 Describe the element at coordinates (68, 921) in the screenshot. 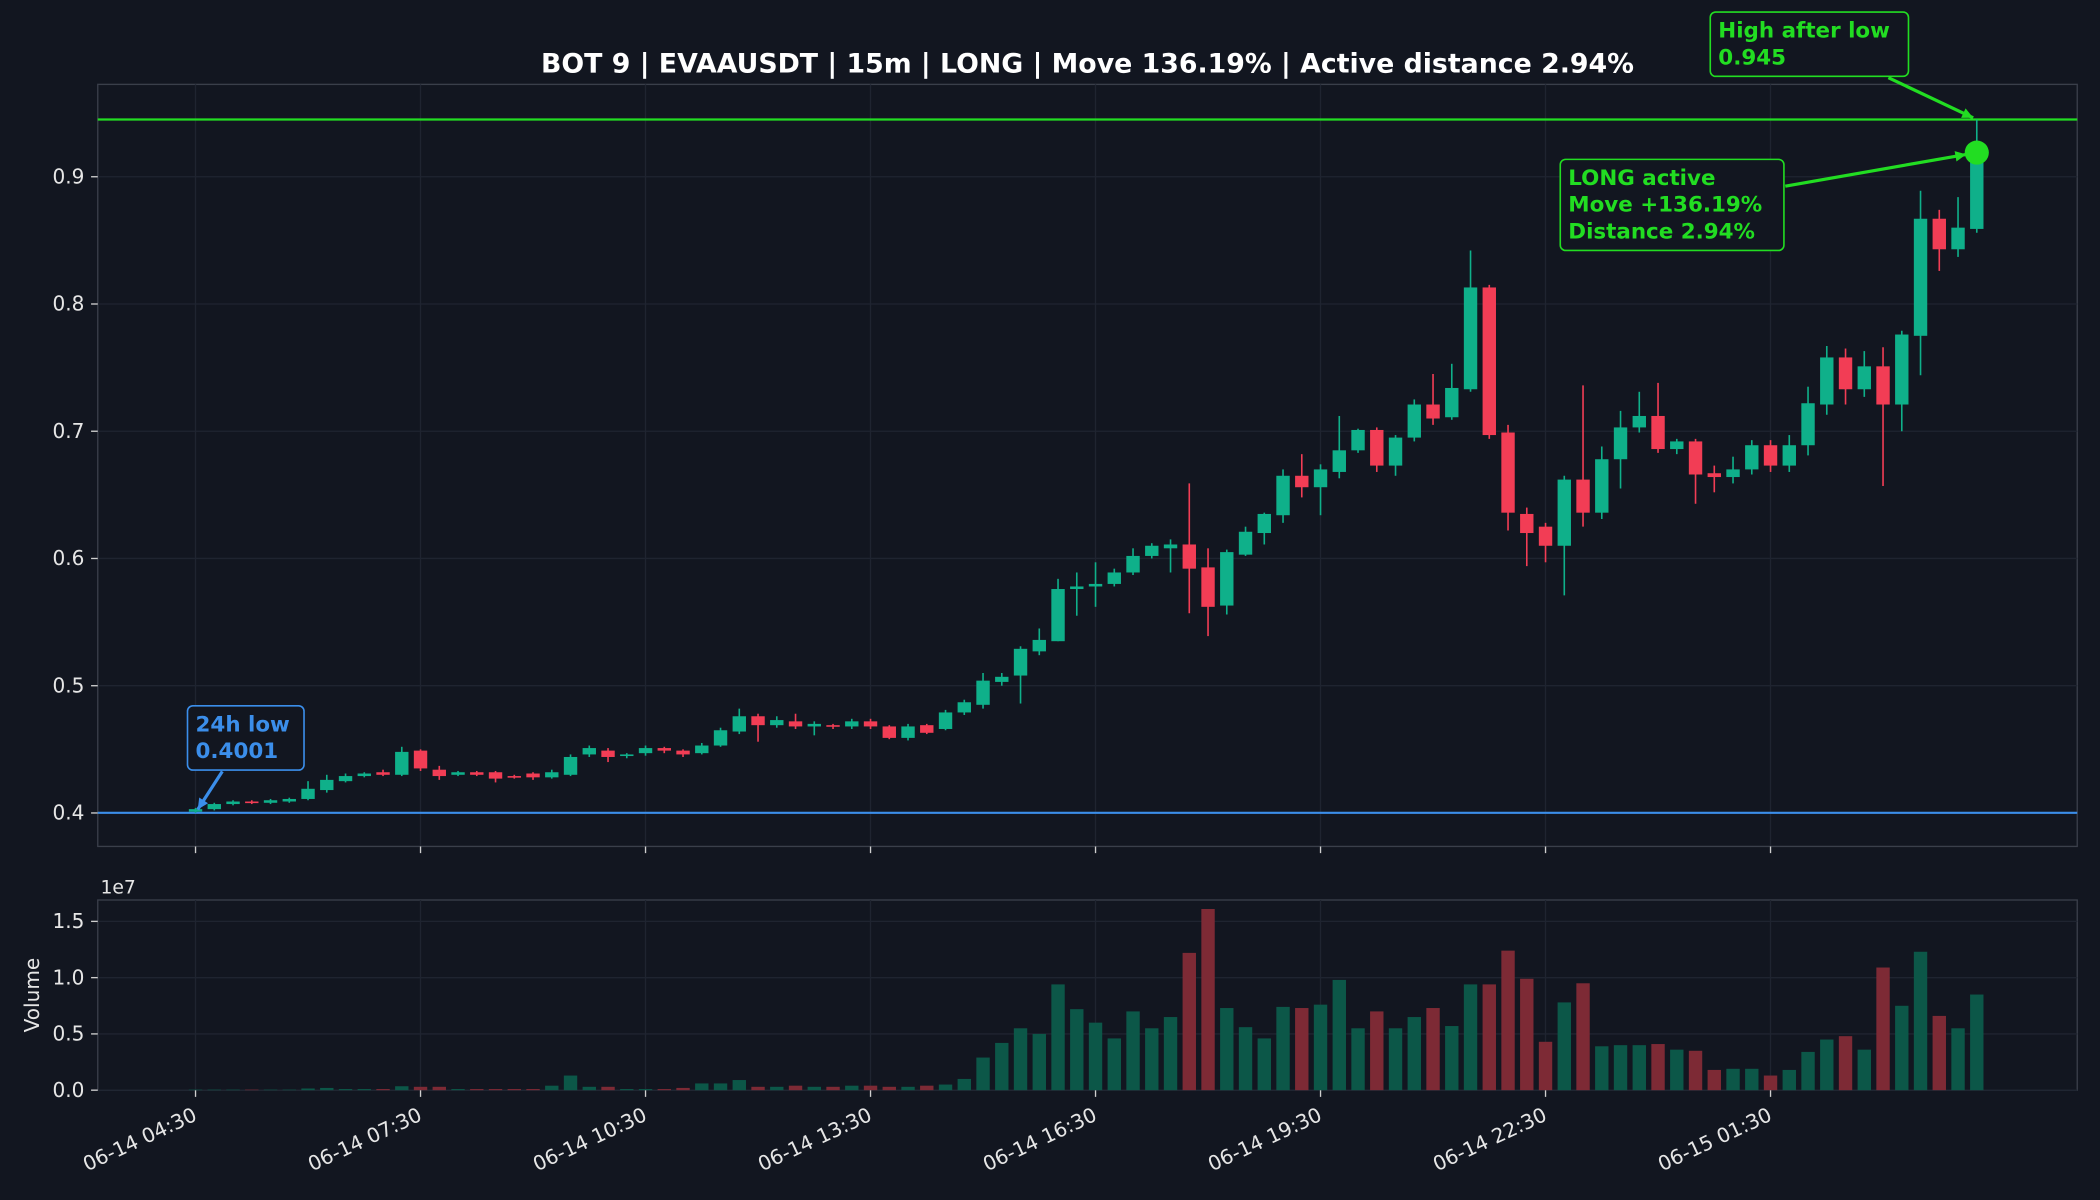

I see `y-tick-label: 1.5` at that location.